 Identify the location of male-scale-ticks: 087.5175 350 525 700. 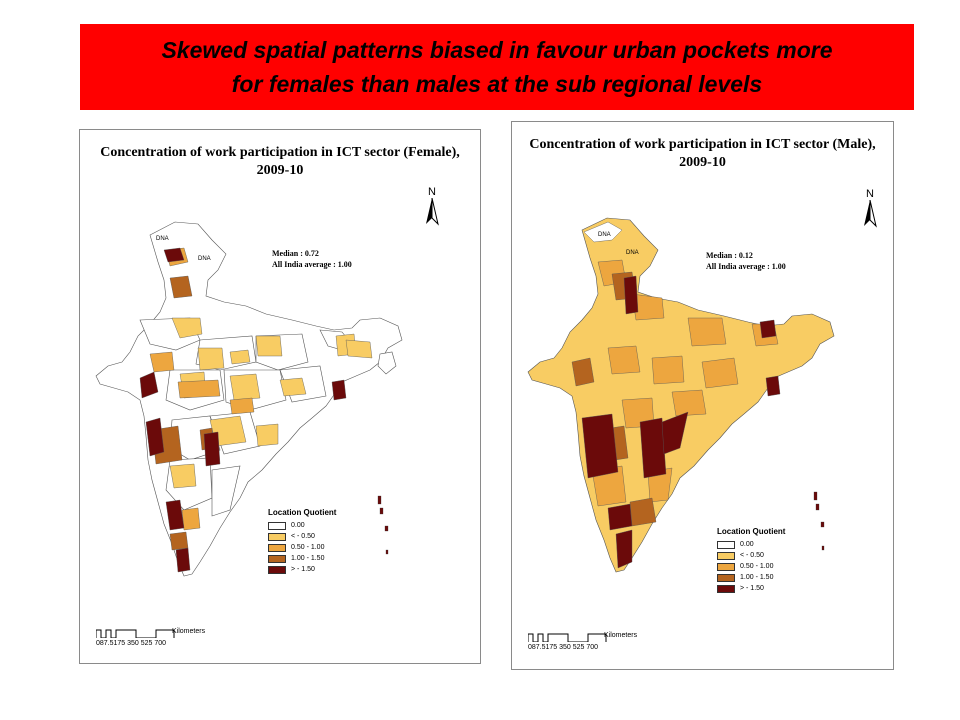
(563, 647).